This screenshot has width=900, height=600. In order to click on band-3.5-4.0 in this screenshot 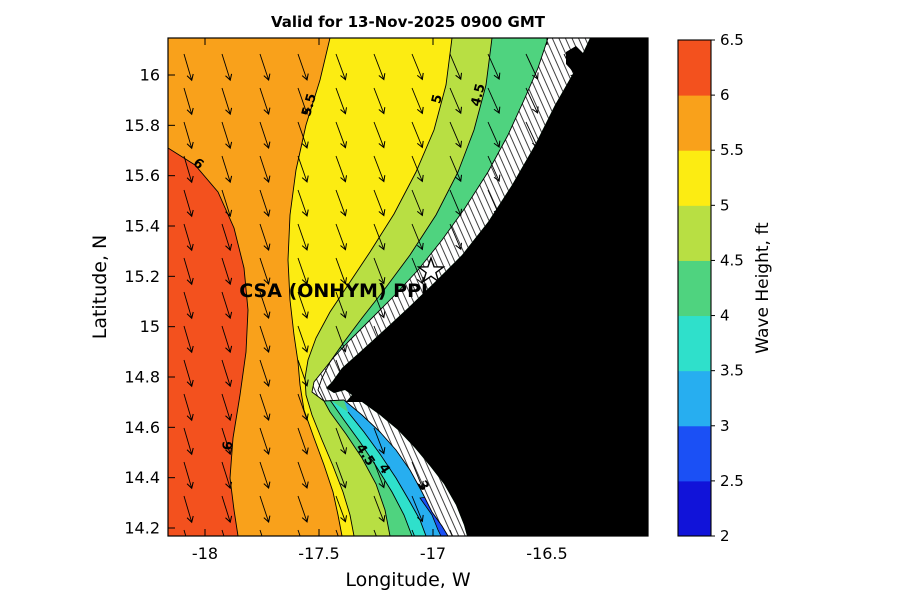, I will do `click(378, 468)`.